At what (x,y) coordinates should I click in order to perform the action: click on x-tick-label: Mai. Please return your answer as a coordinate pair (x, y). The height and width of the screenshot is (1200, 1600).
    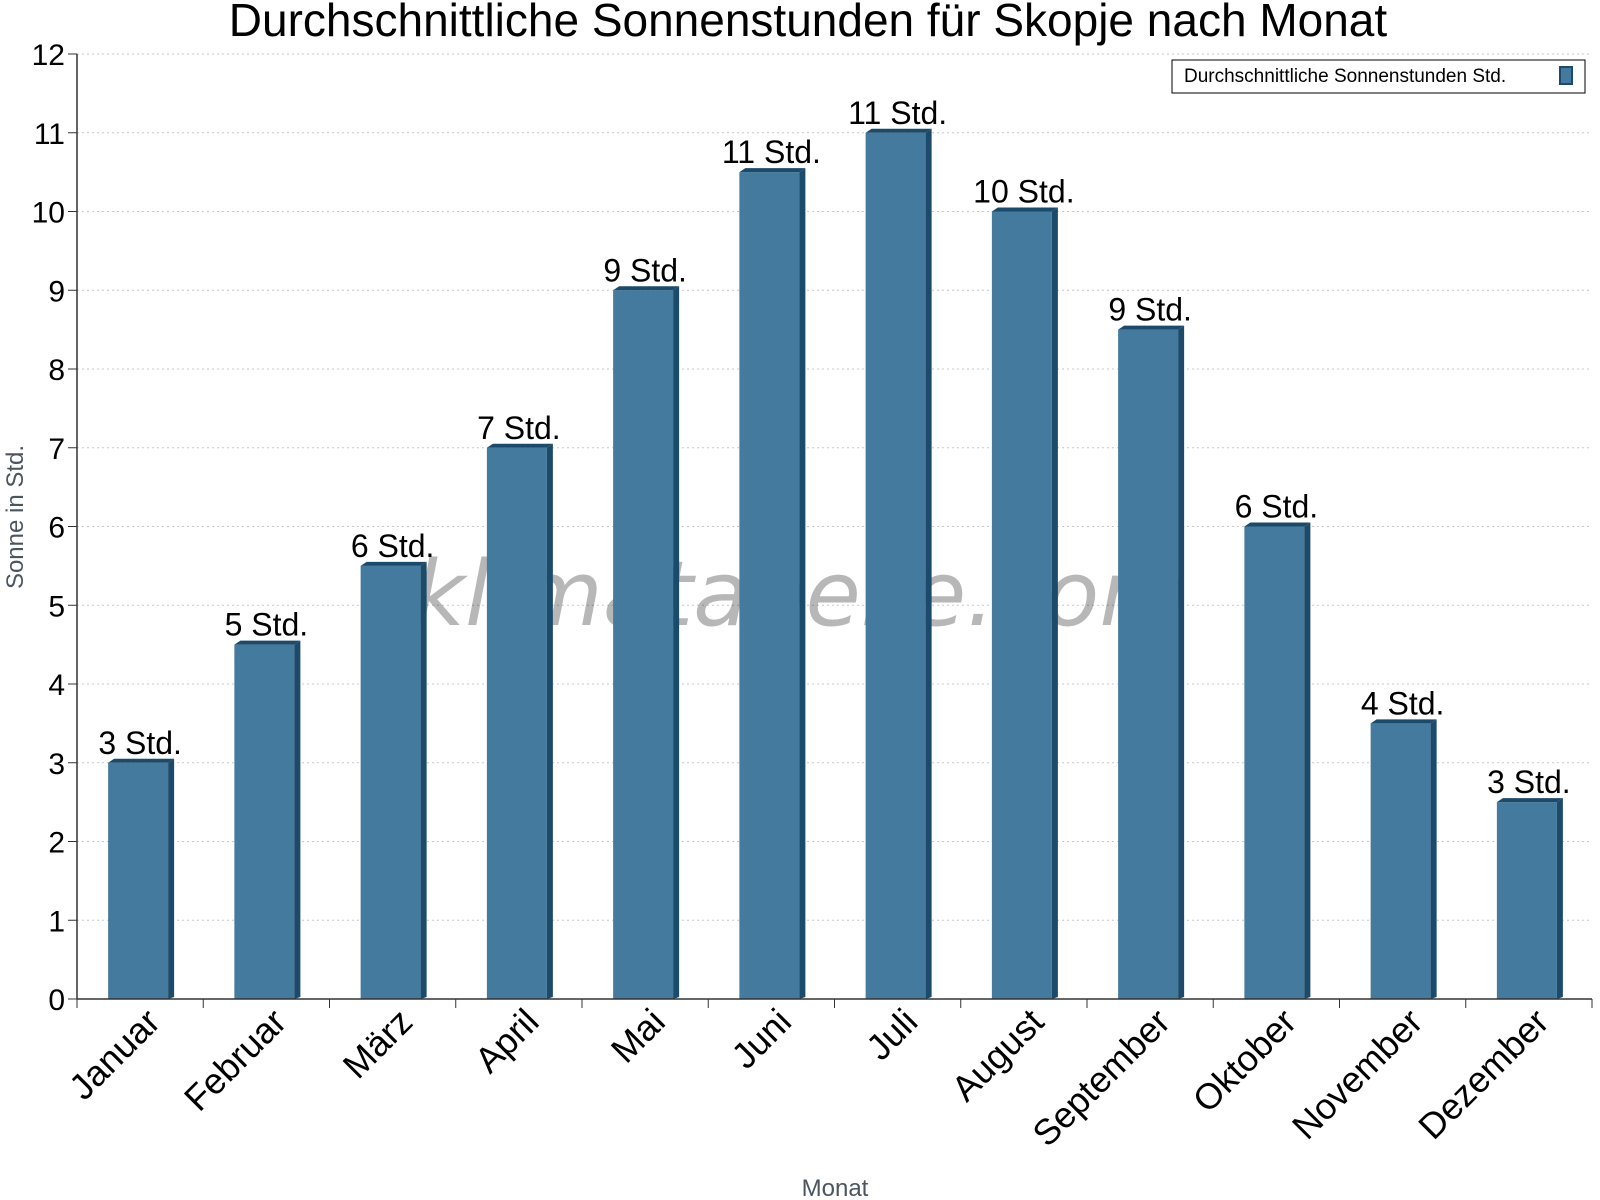
    Looking at the image, I should click on (638, 1036).